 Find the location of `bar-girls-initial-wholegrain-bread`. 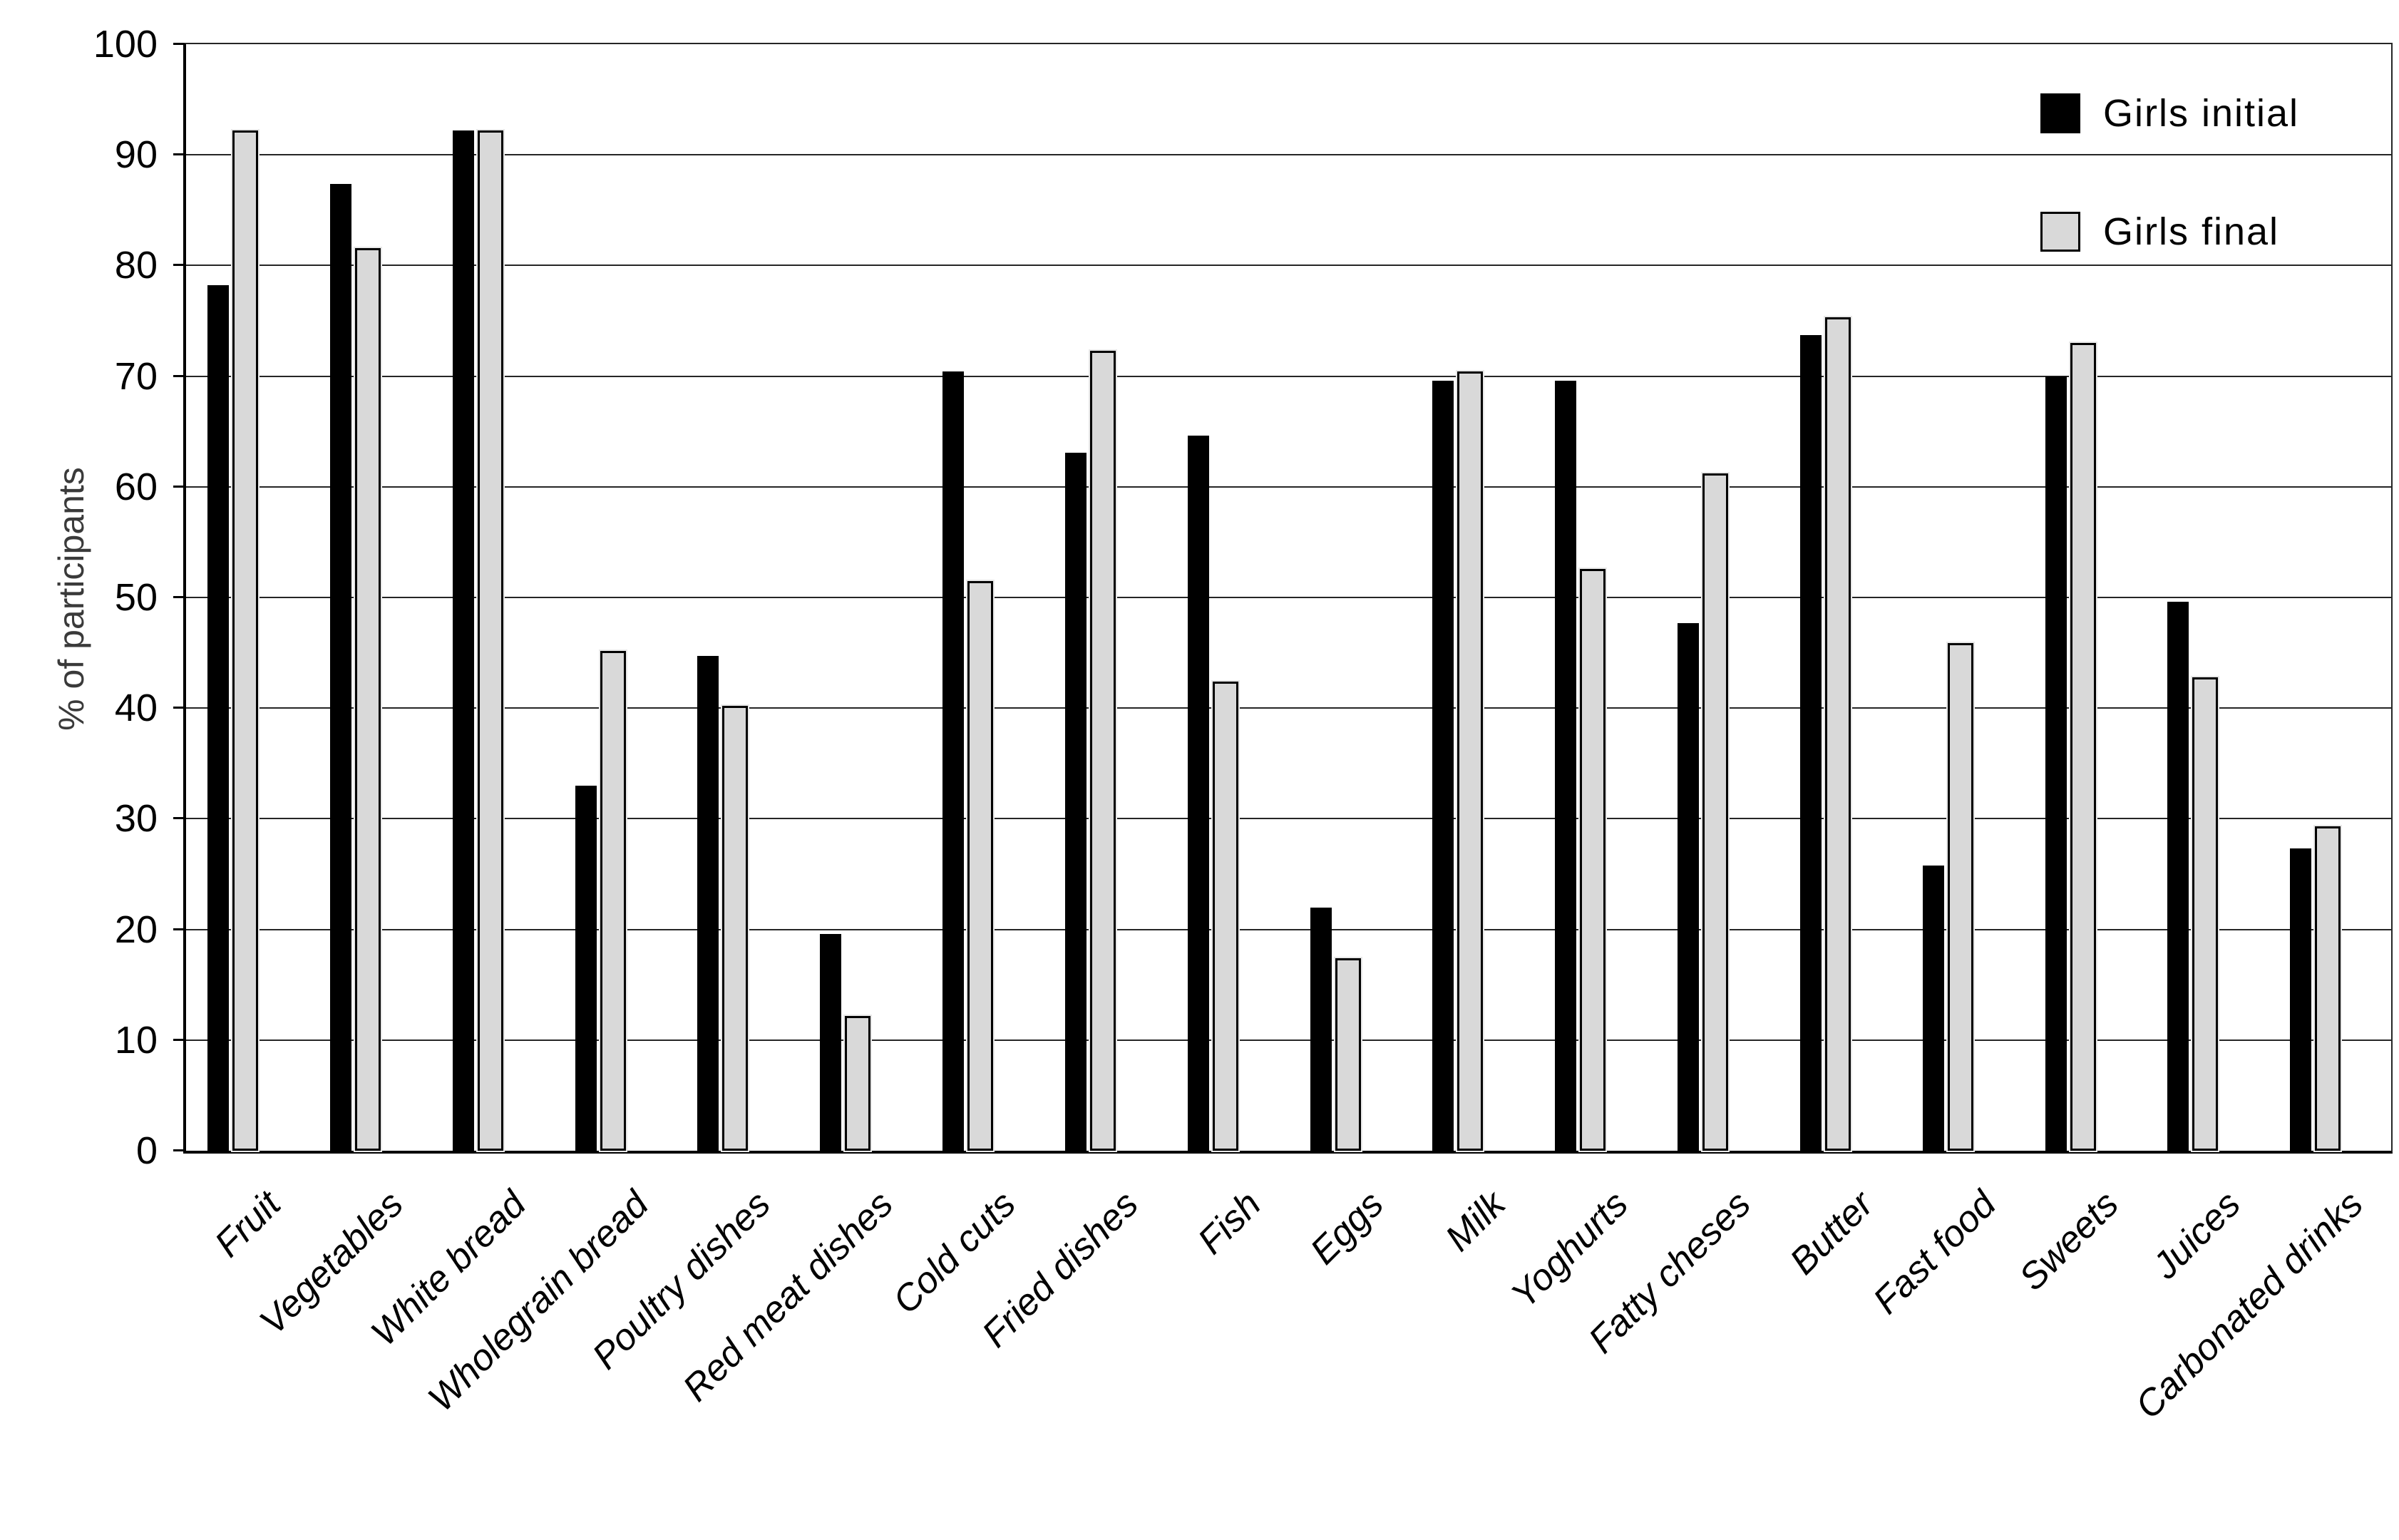

bar-girls-initial-wholegrain-bread is located at coordinates (586, 968).